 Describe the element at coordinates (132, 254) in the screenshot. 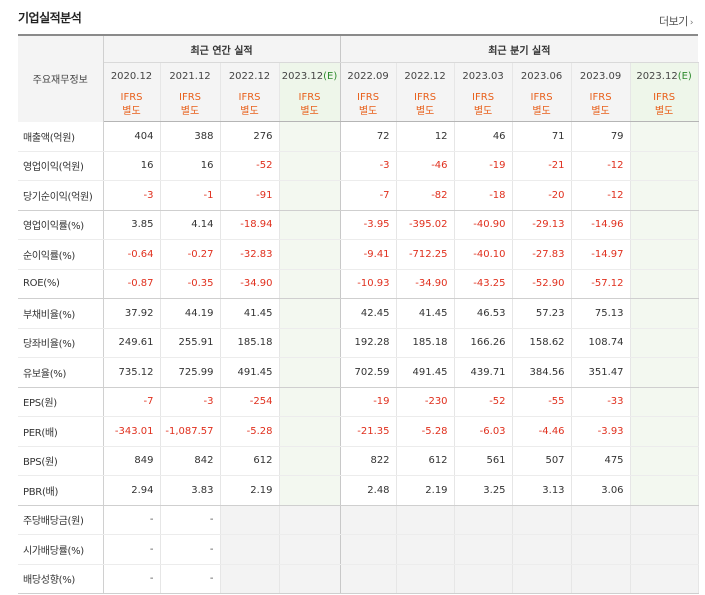

I see `table-cell: -0.64` at that location.